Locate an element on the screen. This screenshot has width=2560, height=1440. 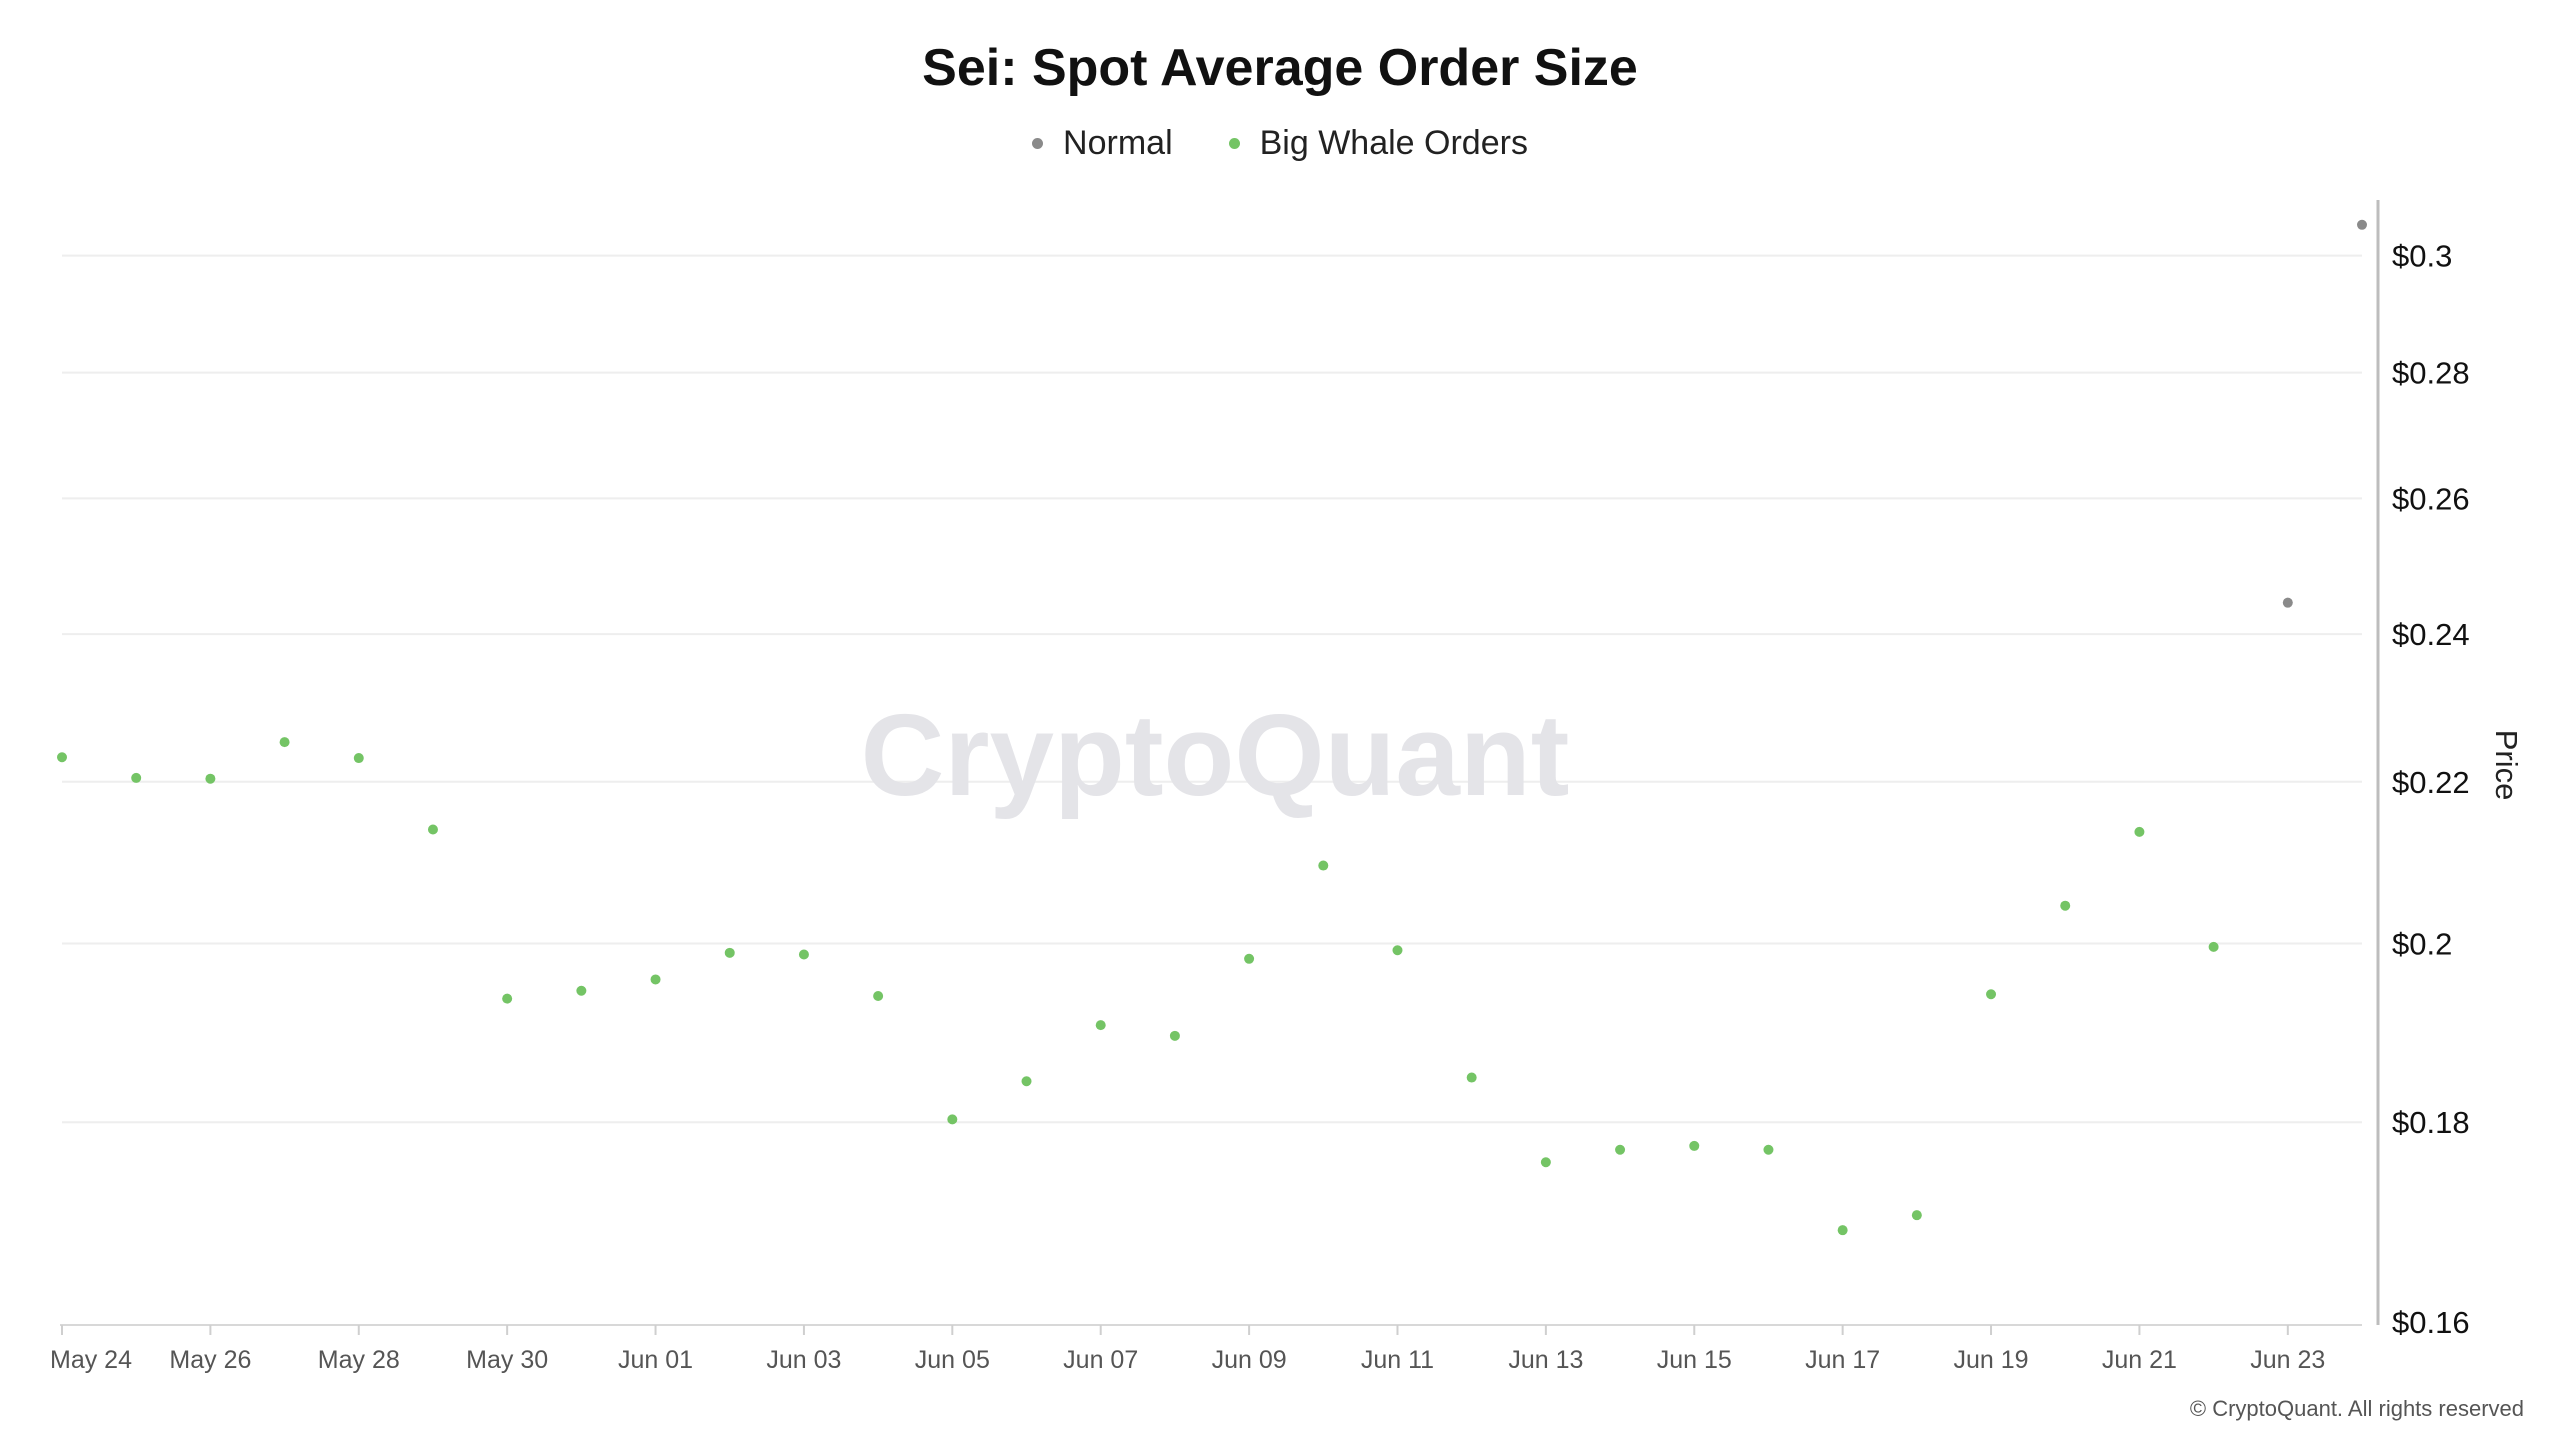
x-tick-label: Jun 21 is located at coordinates (2139, 1360).